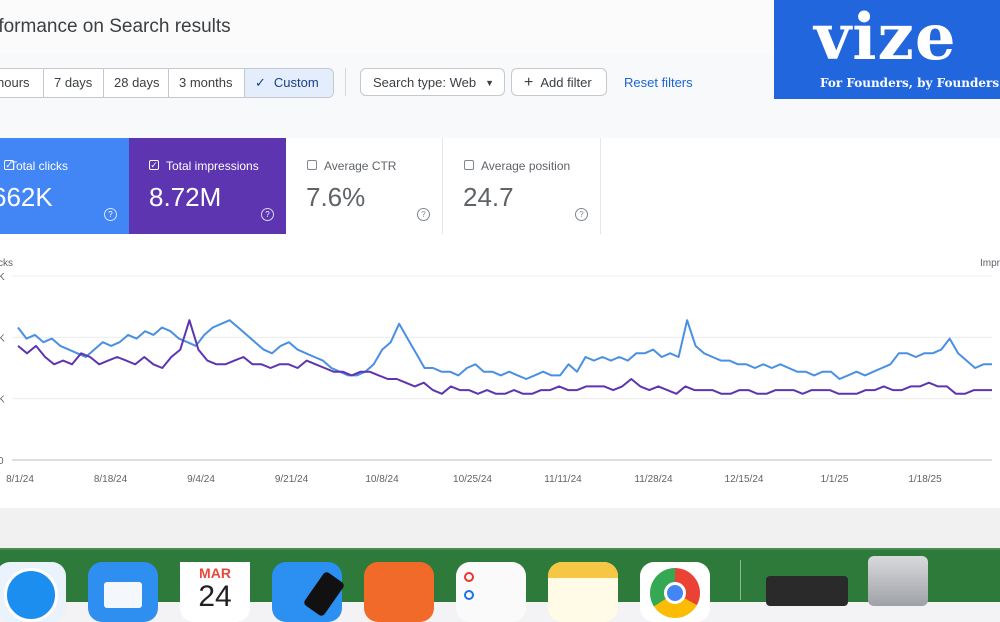 The height and width of the screenshot is (622, 1000). What do you see at coordinates (26, 197) in the screenshot?
I see `metric-value: 662K` at bounding box center [26, 197].